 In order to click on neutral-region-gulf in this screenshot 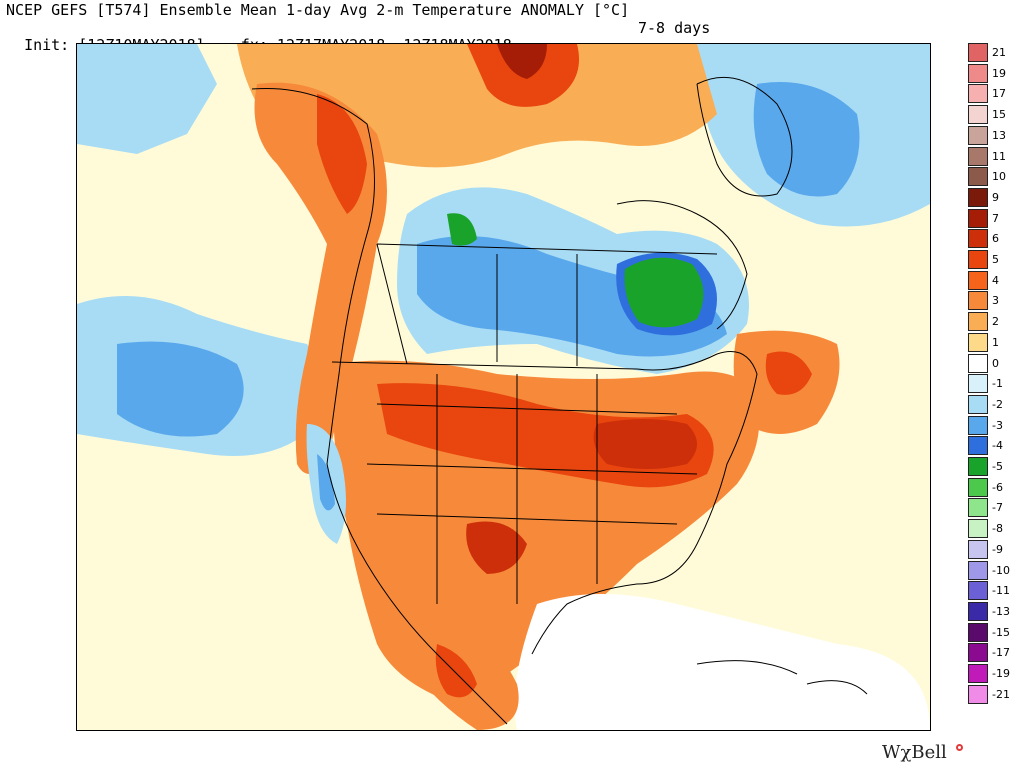, I will do `click(722, 662)`.